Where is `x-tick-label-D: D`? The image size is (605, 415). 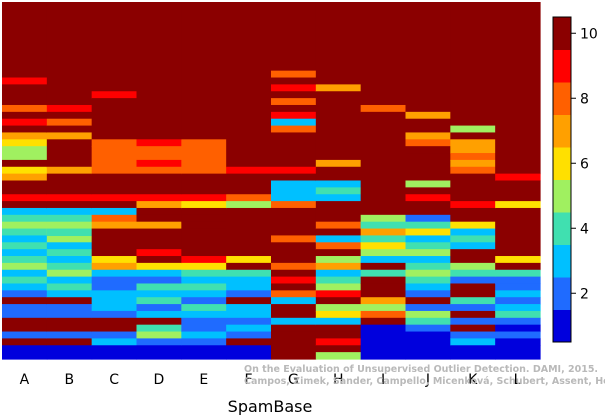 x-tick-label-D: D is located at coordinates (159, 380).